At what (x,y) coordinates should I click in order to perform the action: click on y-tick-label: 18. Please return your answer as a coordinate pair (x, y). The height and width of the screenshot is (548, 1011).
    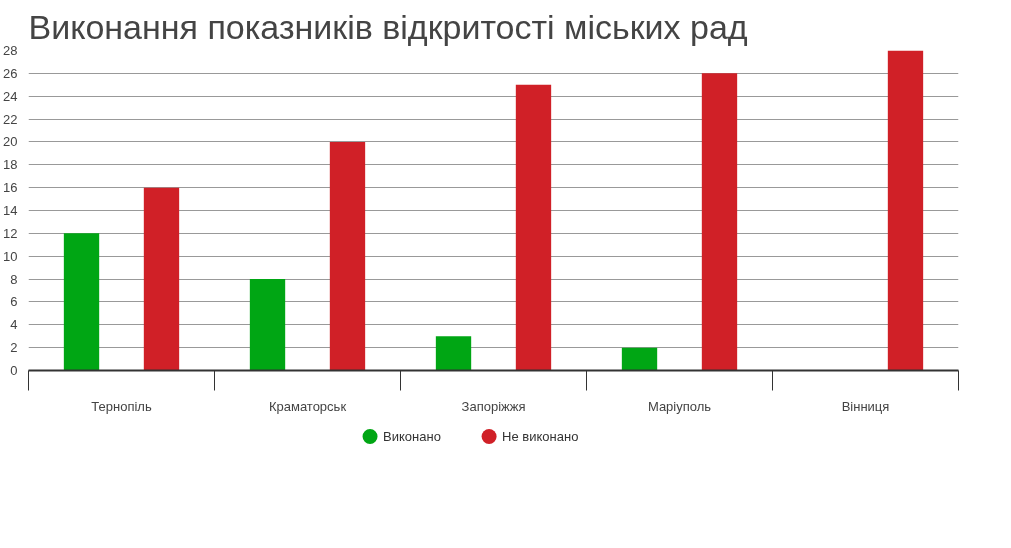
    Looking at the image, I should click on (10, 165).